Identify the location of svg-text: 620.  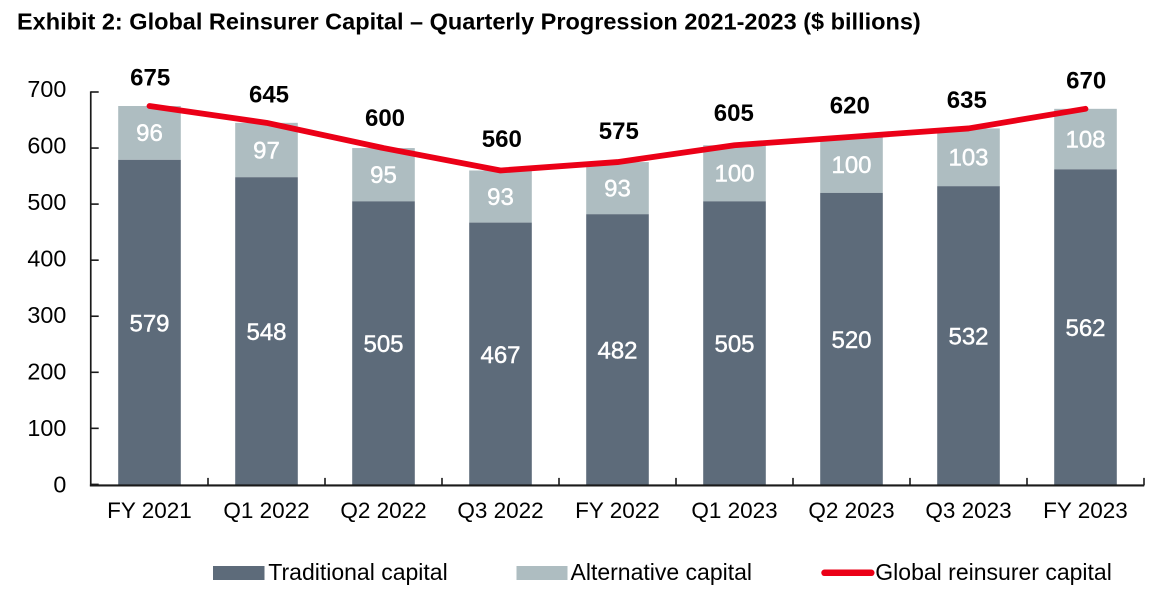
(850, 106).